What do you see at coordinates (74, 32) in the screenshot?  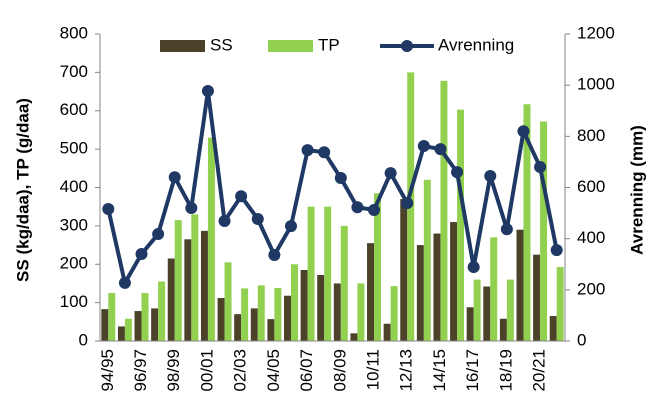 I see `y-tick-label: 800` at bounding box center [74, 32].